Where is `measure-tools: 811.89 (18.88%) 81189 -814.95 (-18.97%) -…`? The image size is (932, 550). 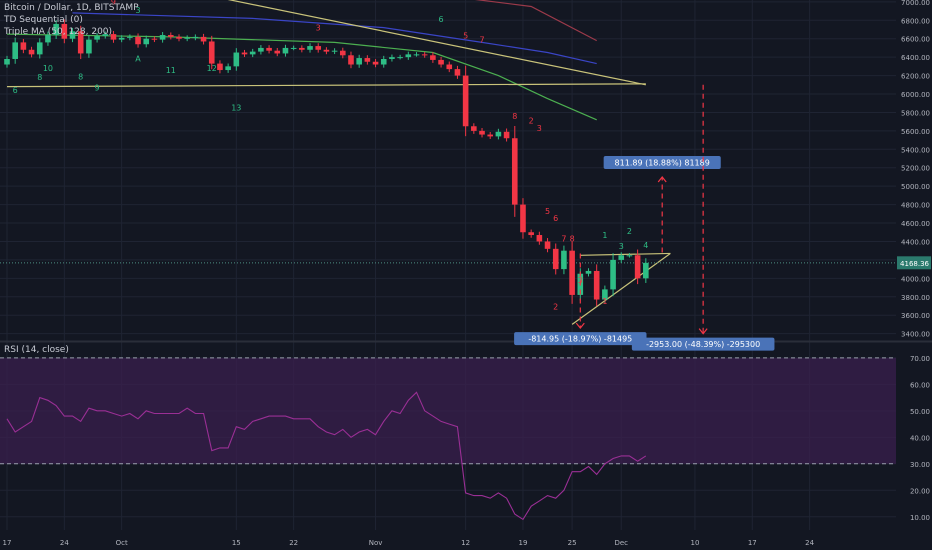
measure-tools: 811.89 (18.88%) 81189 -814.95 (-18.97%) -… is located at coordinates (644, 217).